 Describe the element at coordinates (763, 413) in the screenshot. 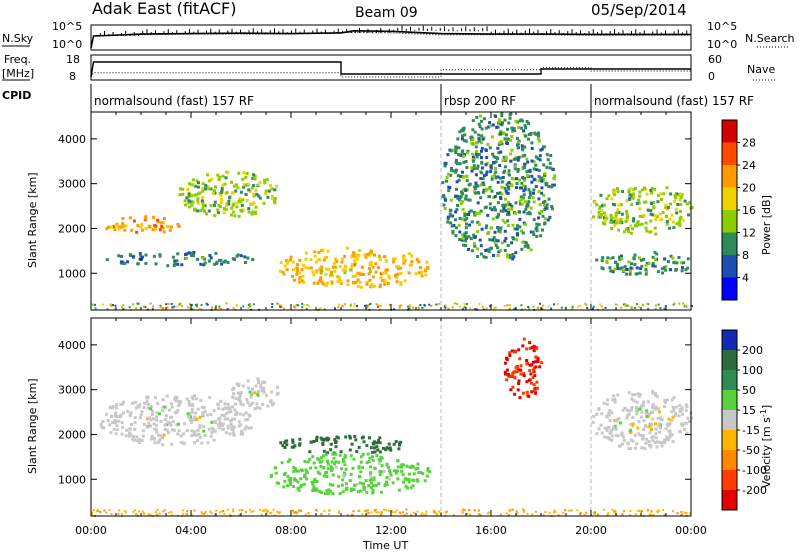

I see `velocity-colorbar-label-exp: -1` at that location.